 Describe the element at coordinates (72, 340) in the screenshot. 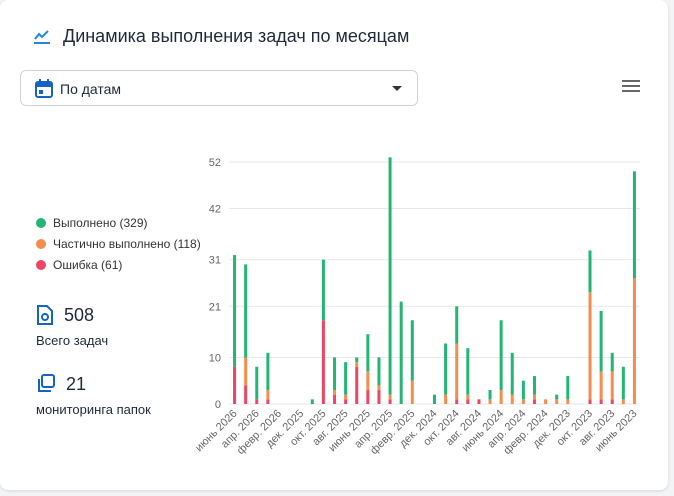

I see `stat-label: Всего задач` at that location.